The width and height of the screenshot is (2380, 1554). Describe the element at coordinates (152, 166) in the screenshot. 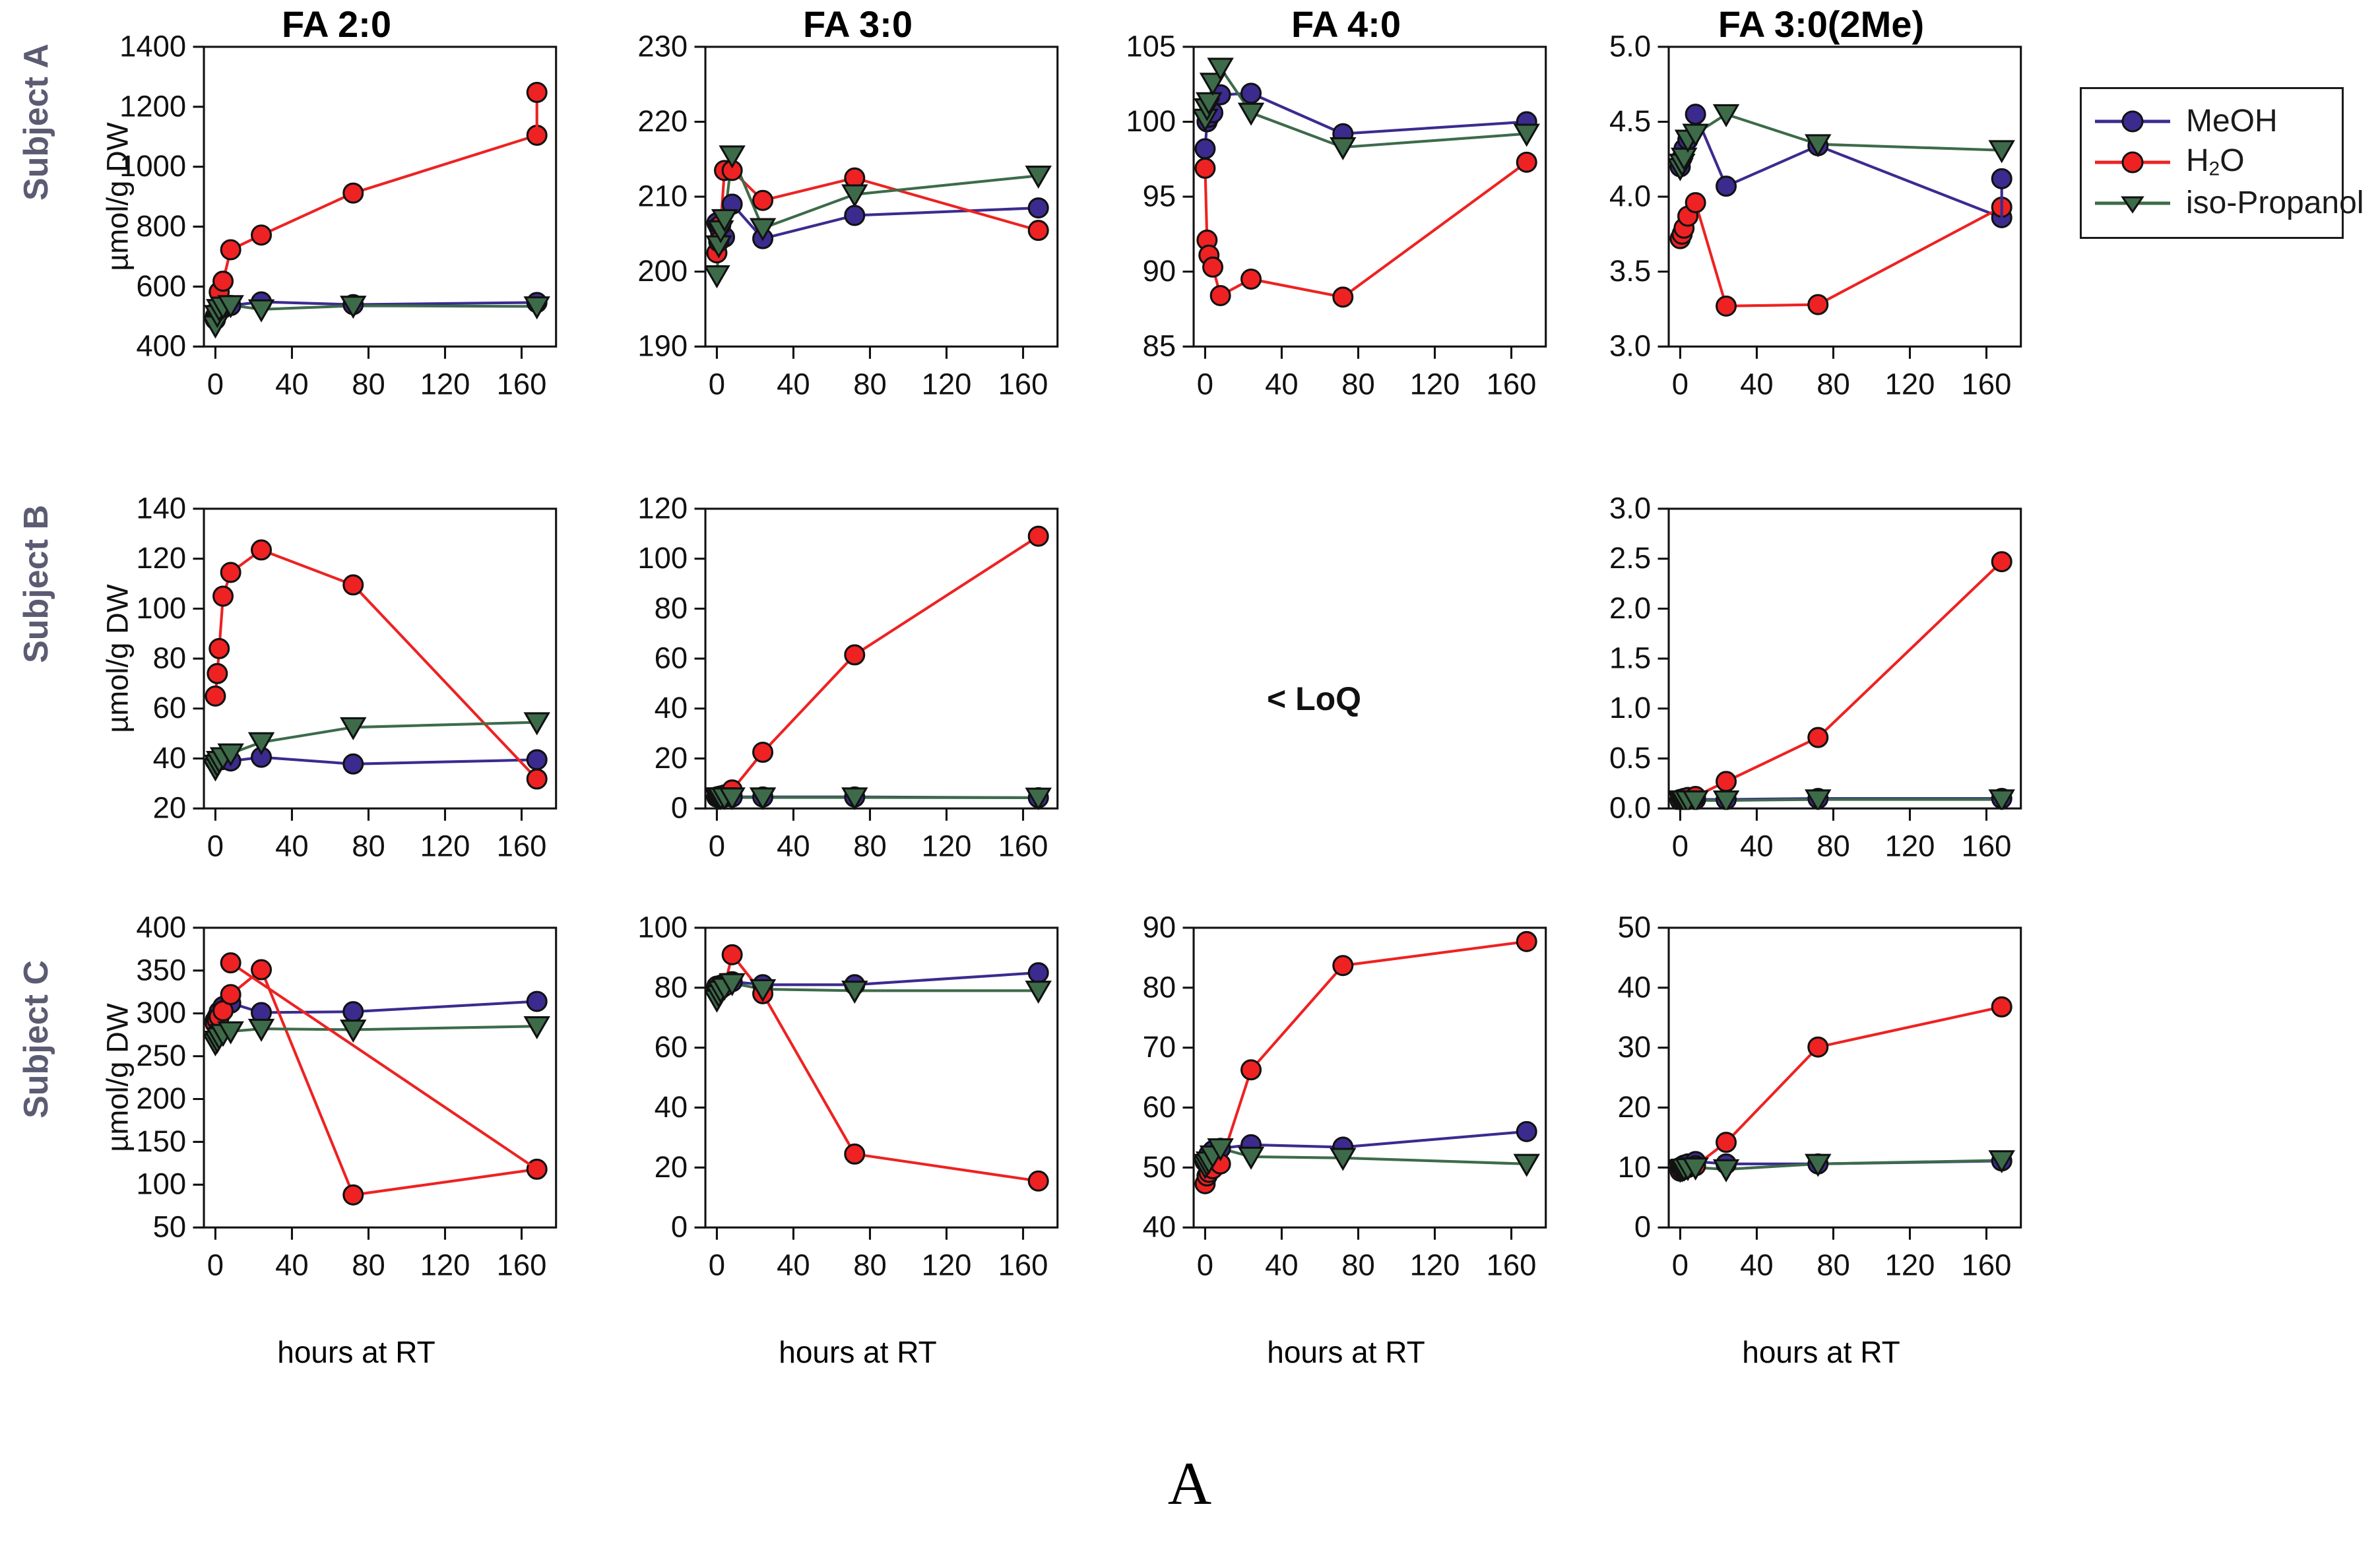

I see `y-tick-label: 1000` at that location.